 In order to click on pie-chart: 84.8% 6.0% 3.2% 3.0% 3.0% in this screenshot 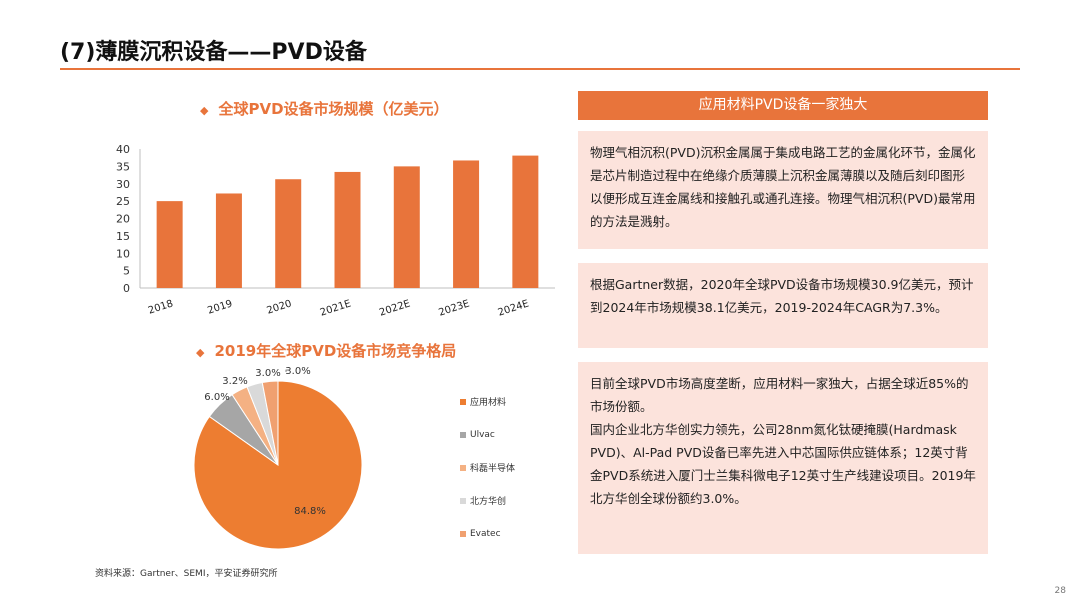, I will do `click(278, 458)`.